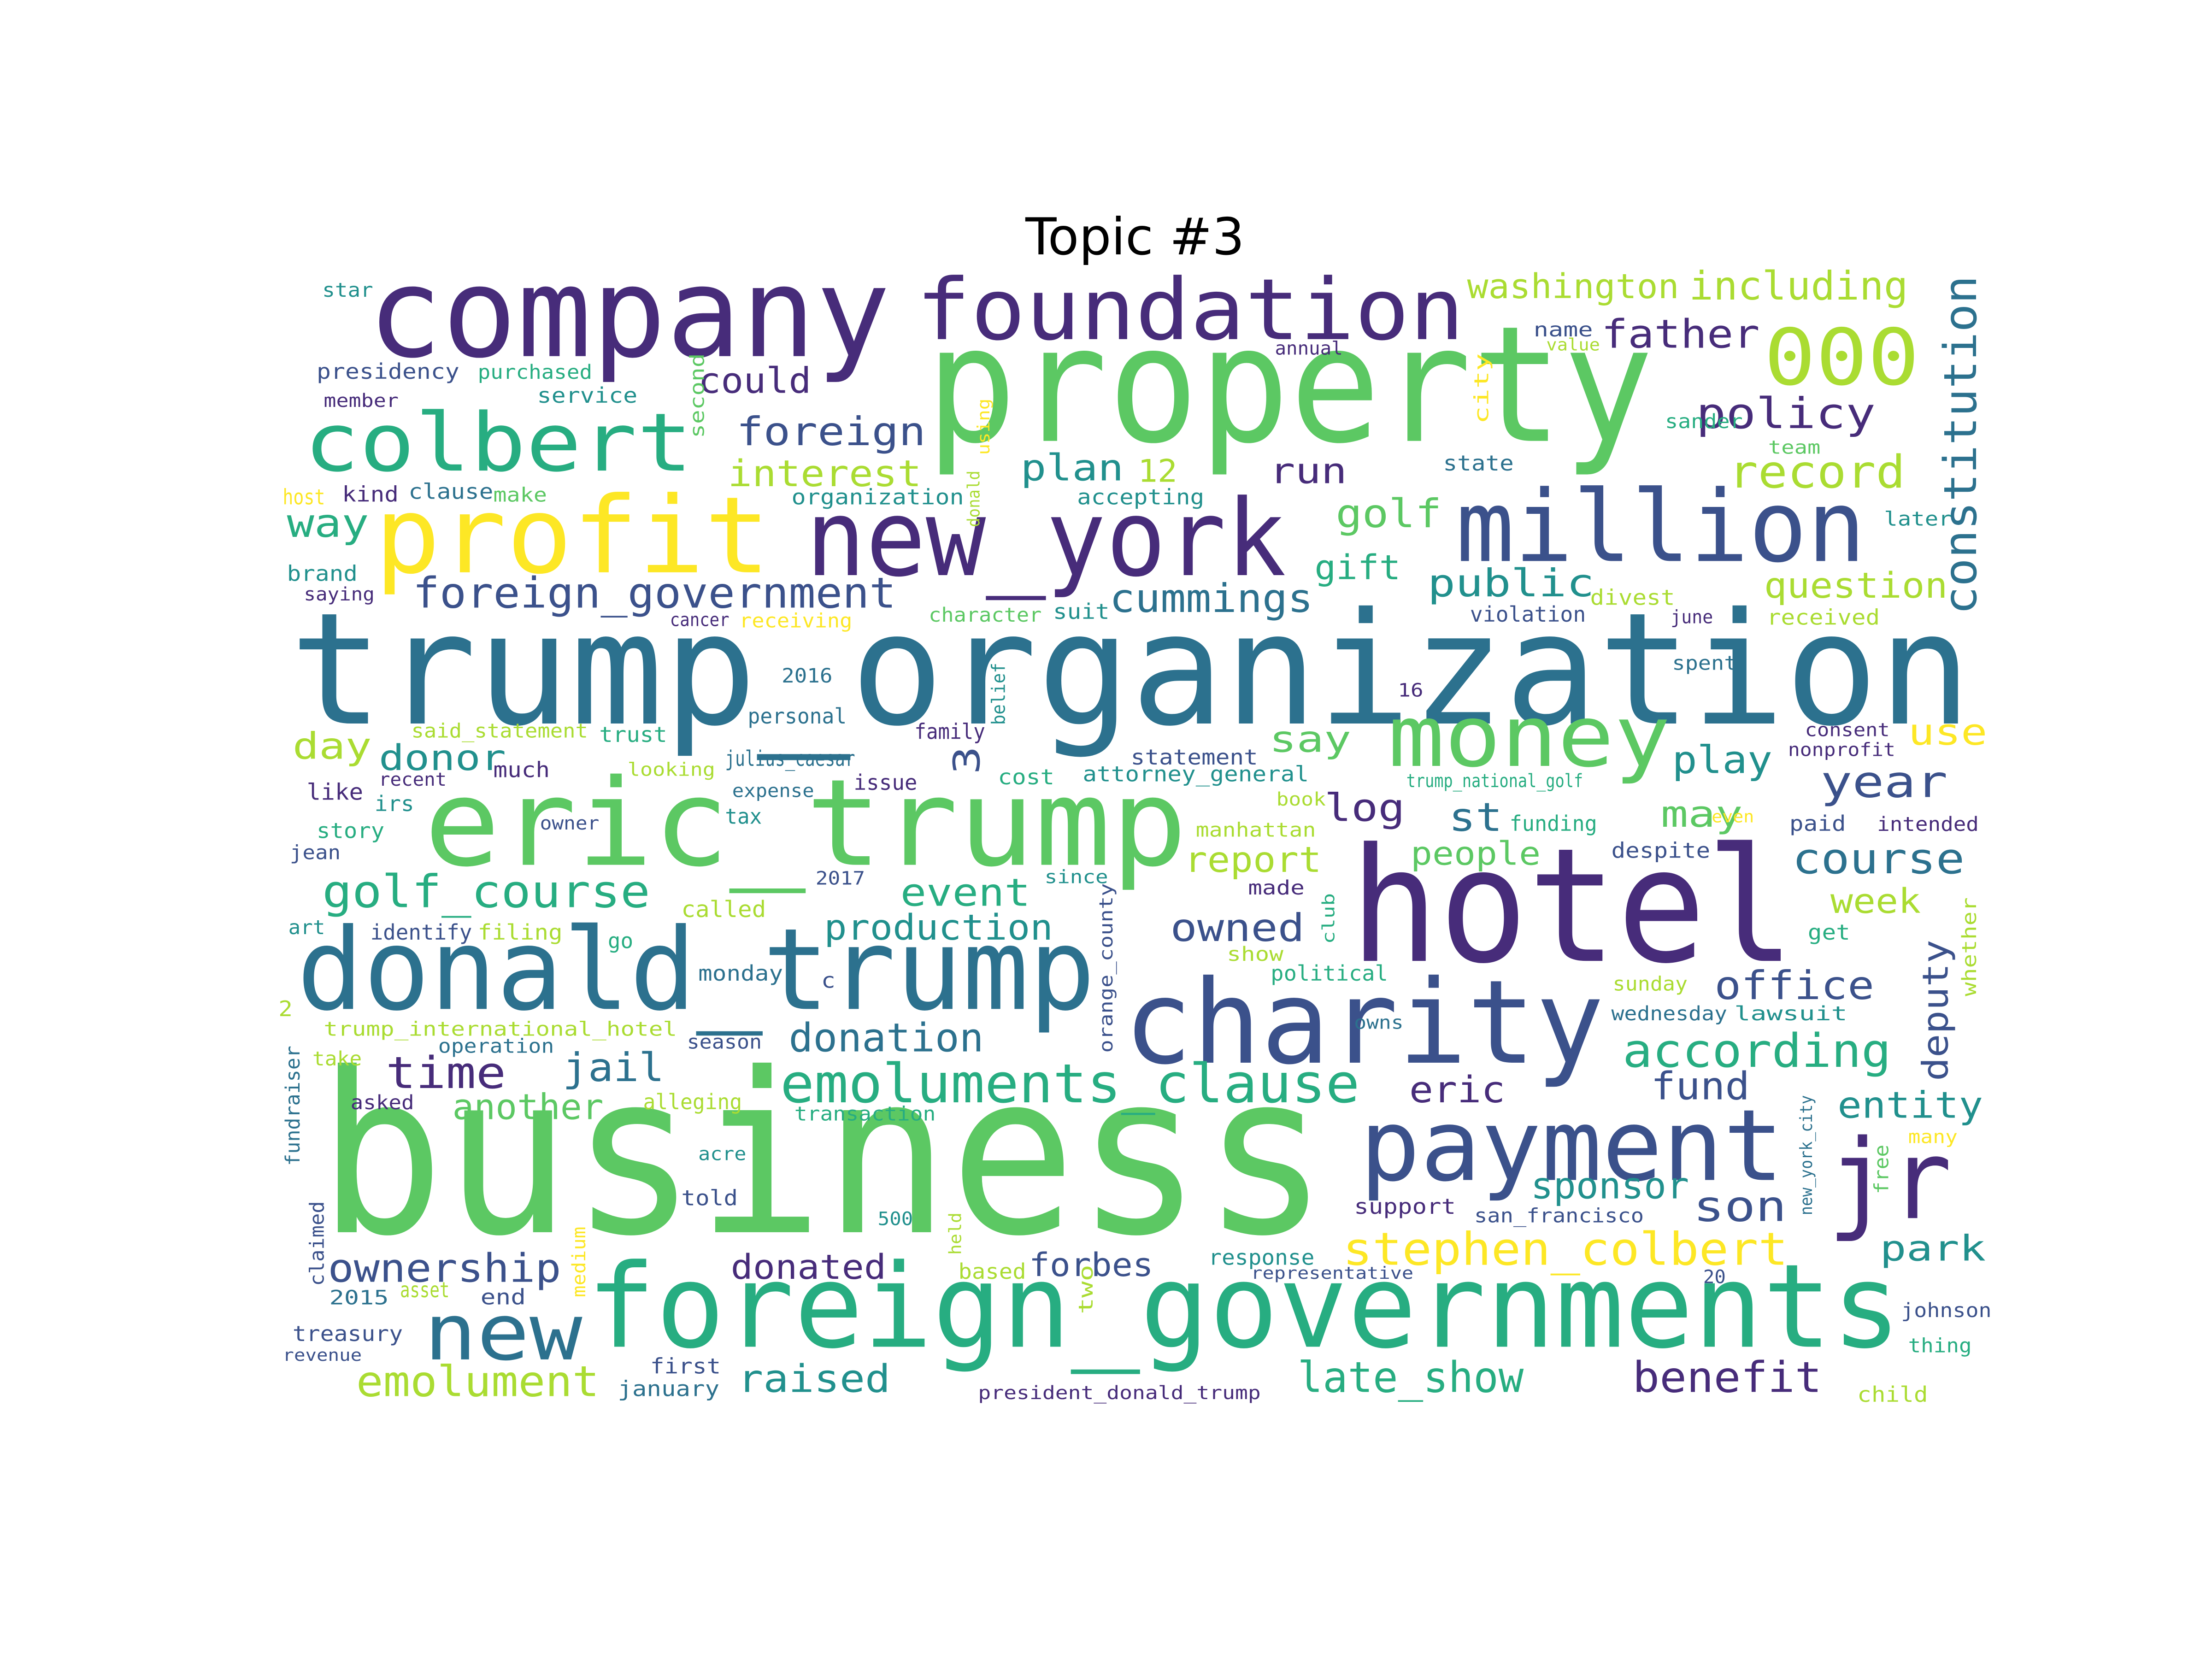 This screenshot has height=1659, width=2212. What do you see at coordinates (442, 758) in the screenshot?
I see `word-donor: donor` at bounding box center [442, 758].